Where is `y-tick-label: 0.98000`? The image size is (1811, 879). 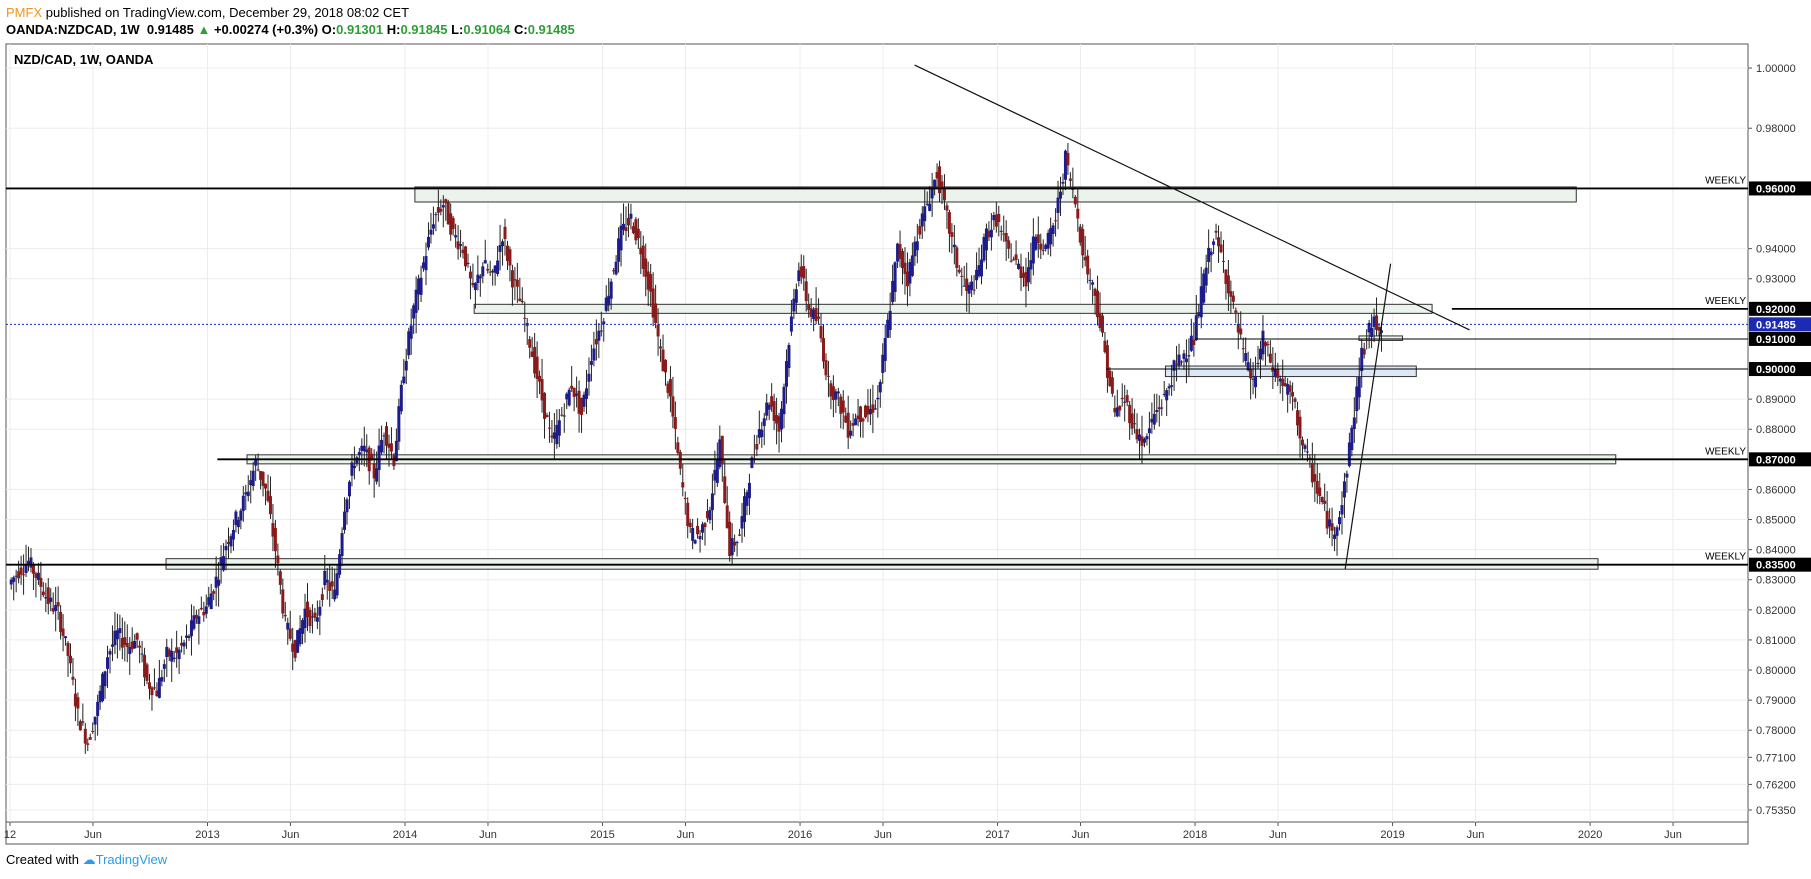 y-tick-label: 0.98000 is located at coordinates (1776, 129).